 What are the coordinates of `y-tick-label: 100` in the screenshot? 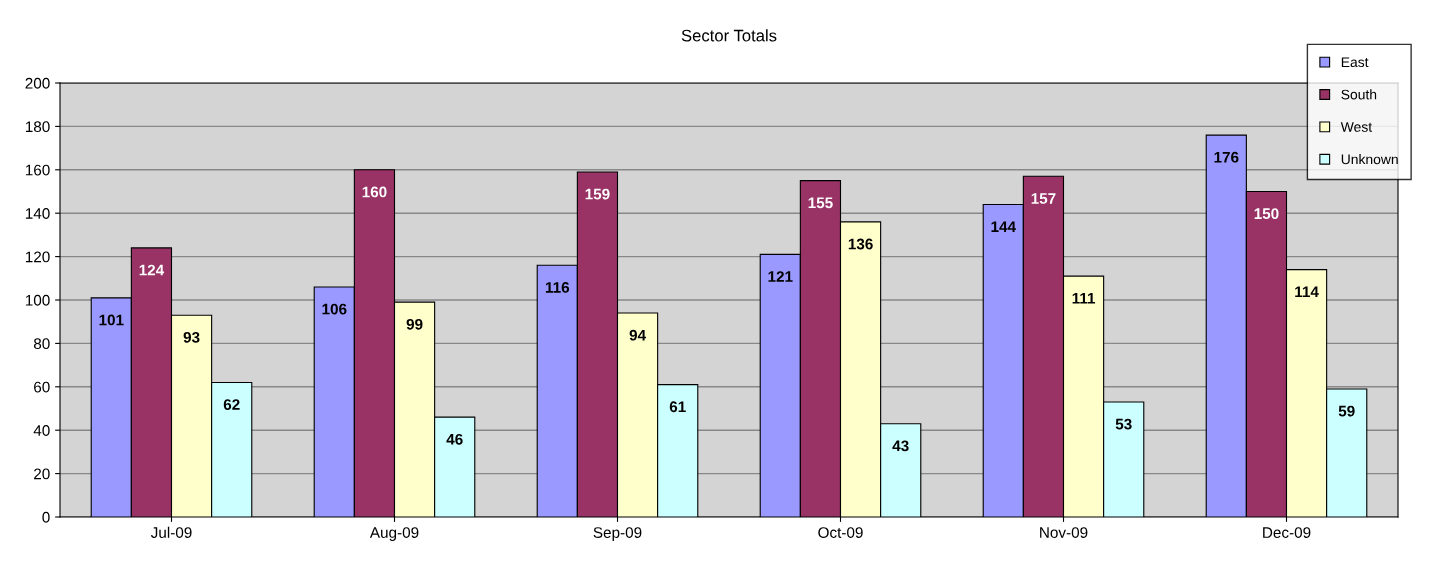 It's located at (37, 300).